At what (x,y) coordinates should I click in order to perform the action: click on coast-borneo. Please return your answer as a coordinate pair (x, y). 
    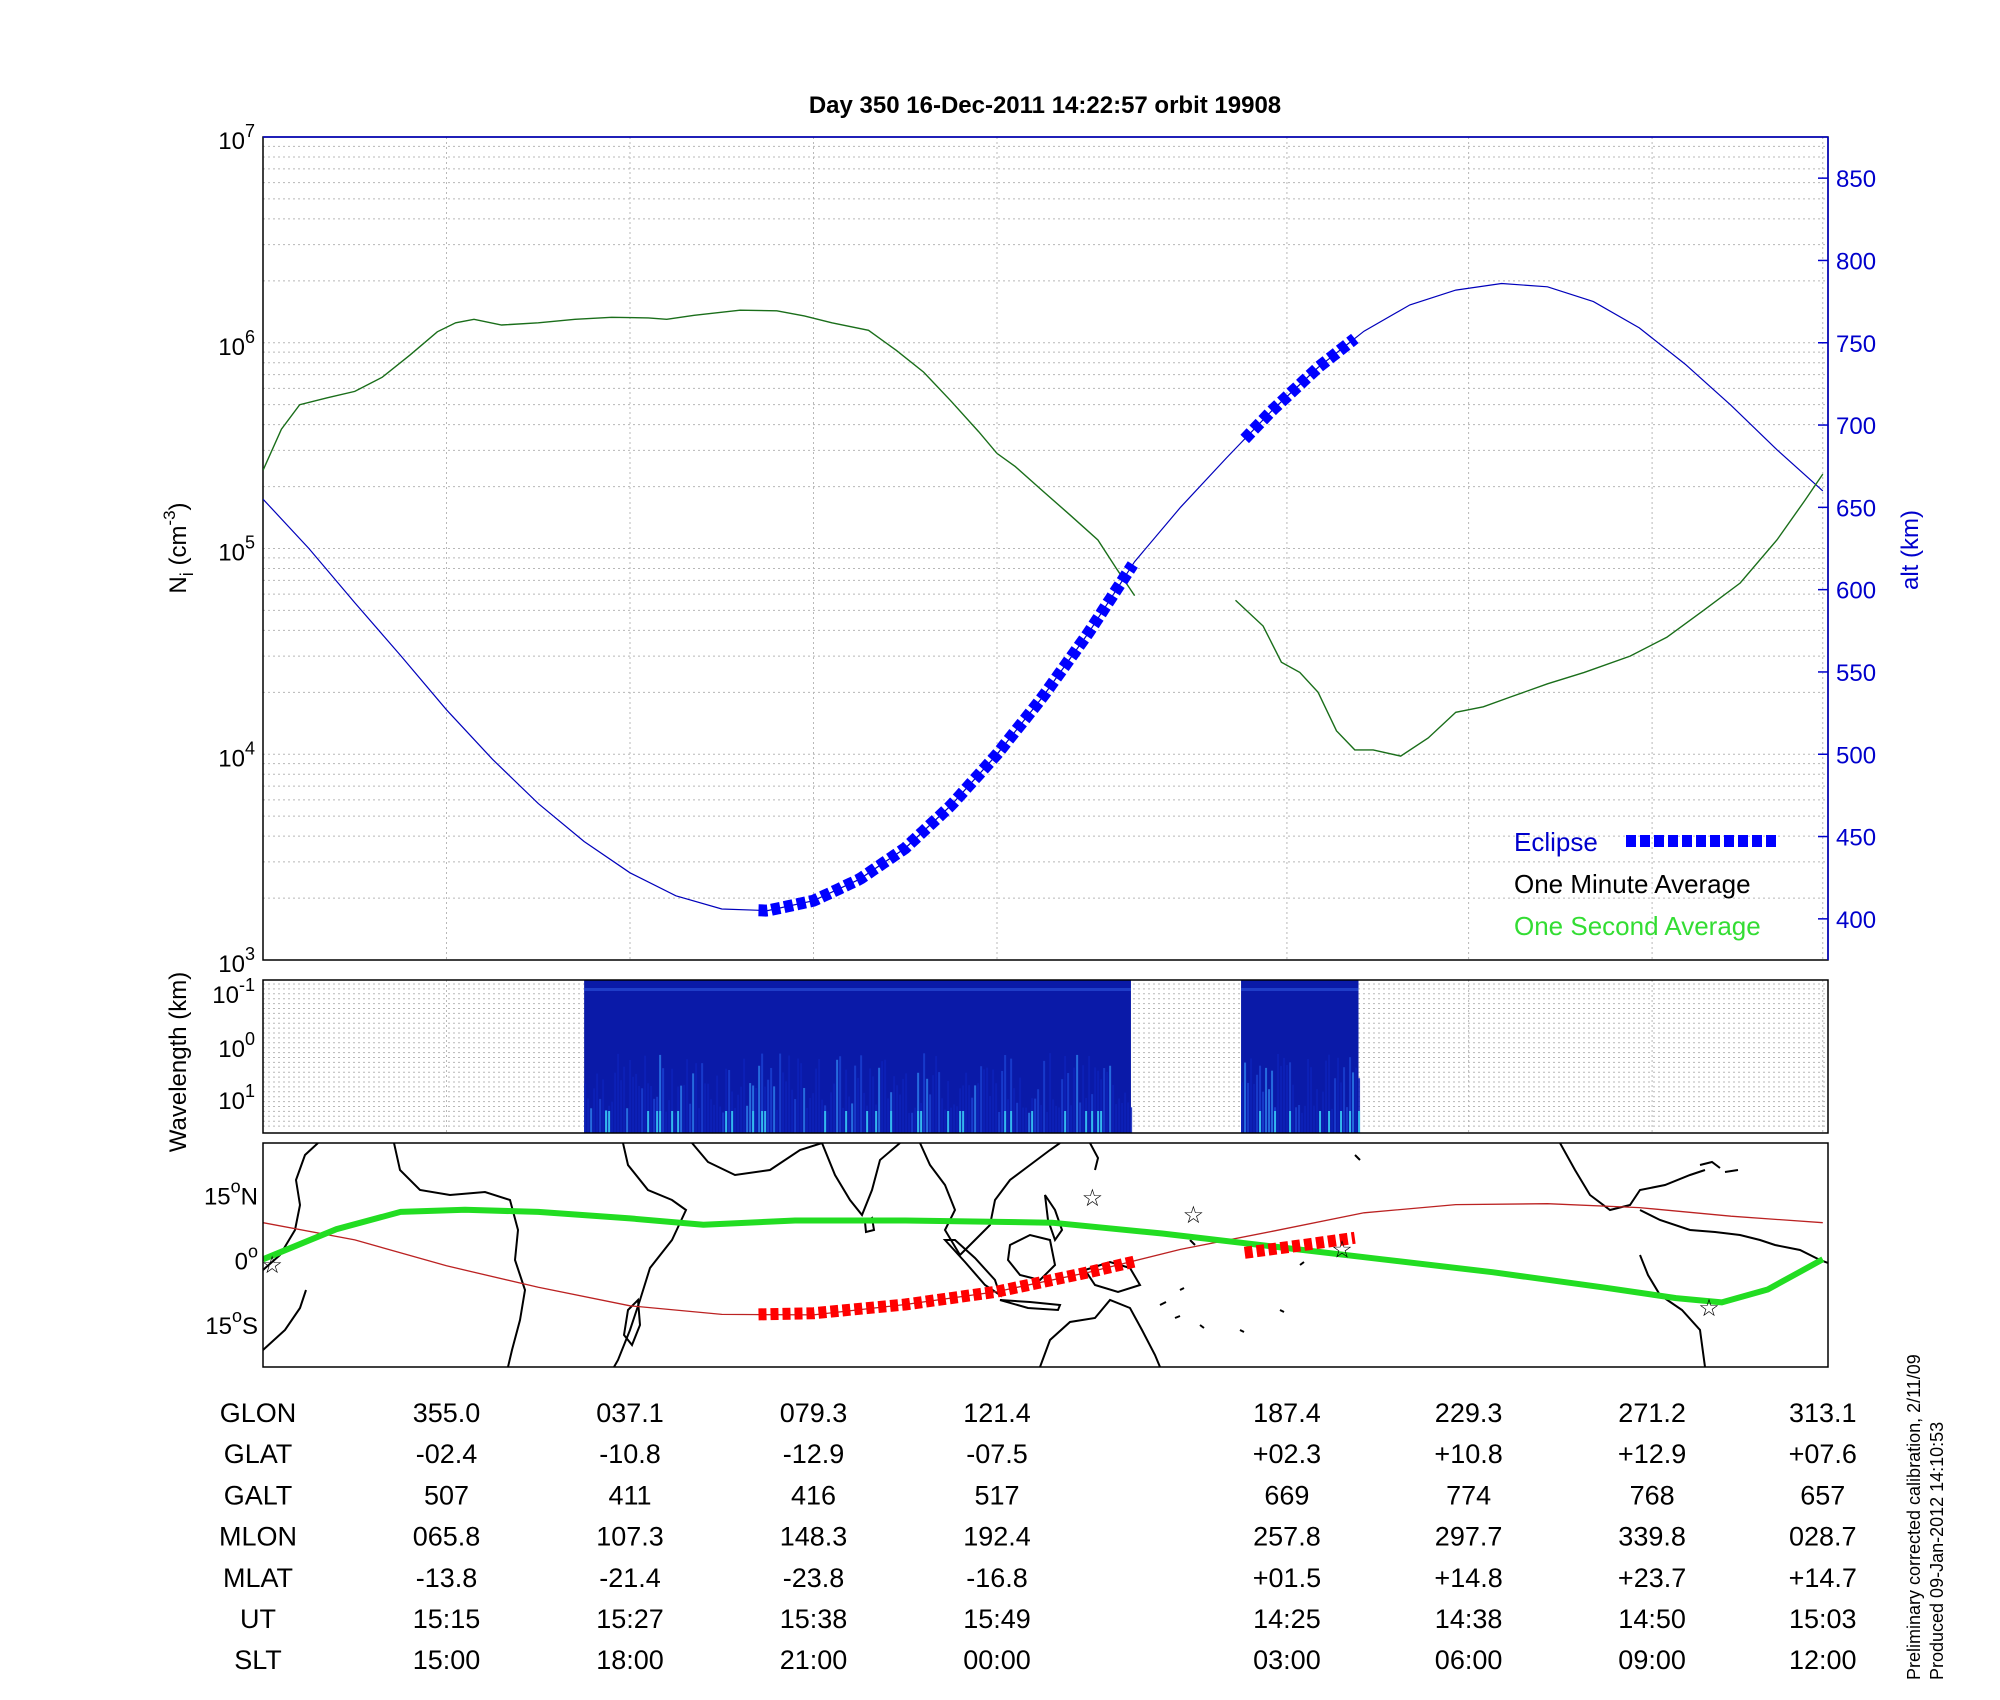
    Looking at the image, I should click on (1031, 1257).